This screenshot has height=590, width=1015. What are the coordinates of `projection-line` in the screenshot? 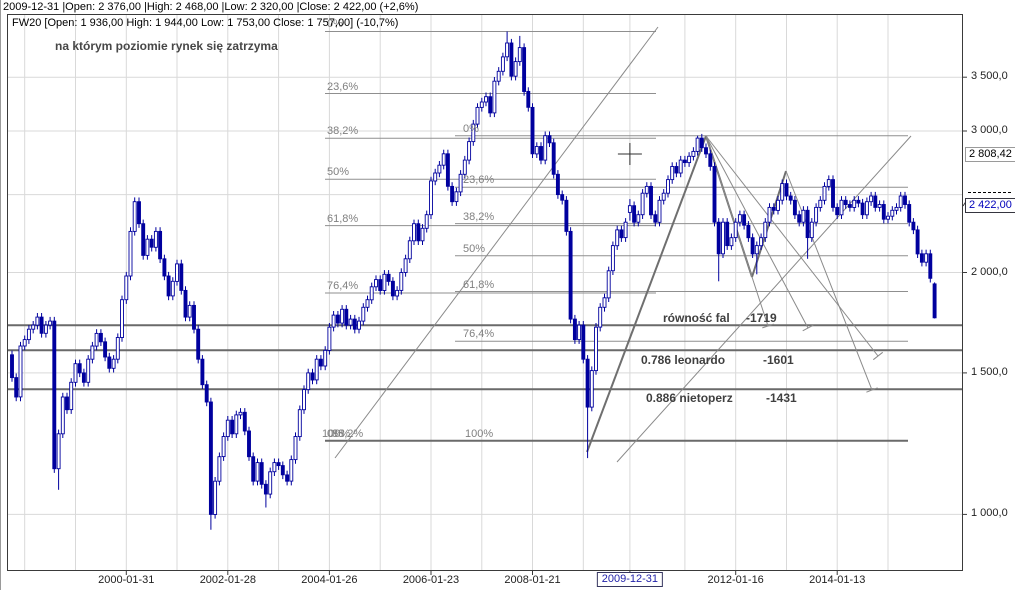 It's located at (829, 280).